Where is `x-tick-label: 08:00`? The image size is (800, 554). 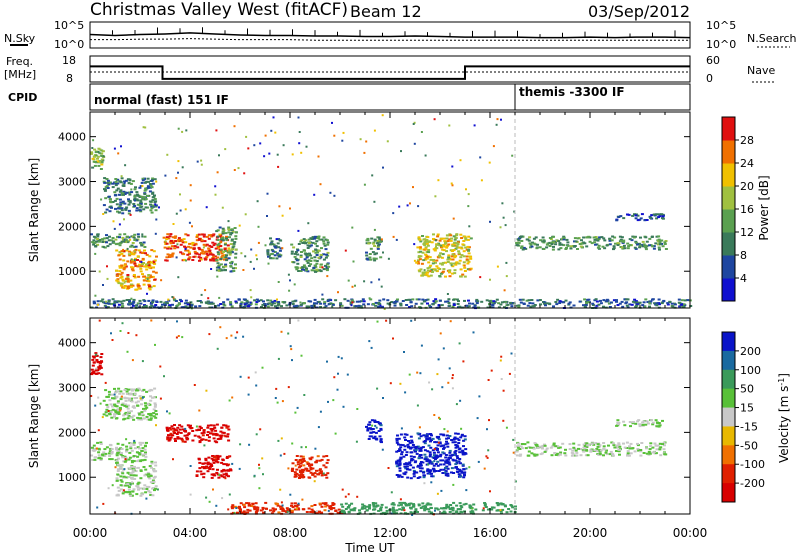 x-tick-label: 08:00 is located at coordinates (290, 533).